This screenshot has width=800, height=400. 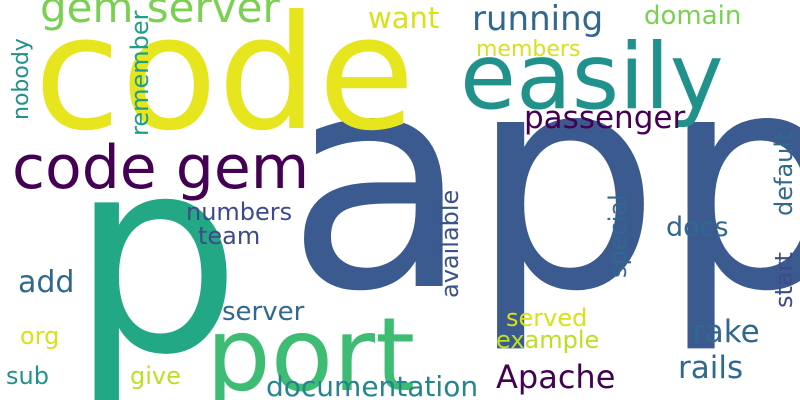 What do you see at coordinates (784, 280) in the screenshot?
I see `word-start: start` at bounding box center [784, 280].